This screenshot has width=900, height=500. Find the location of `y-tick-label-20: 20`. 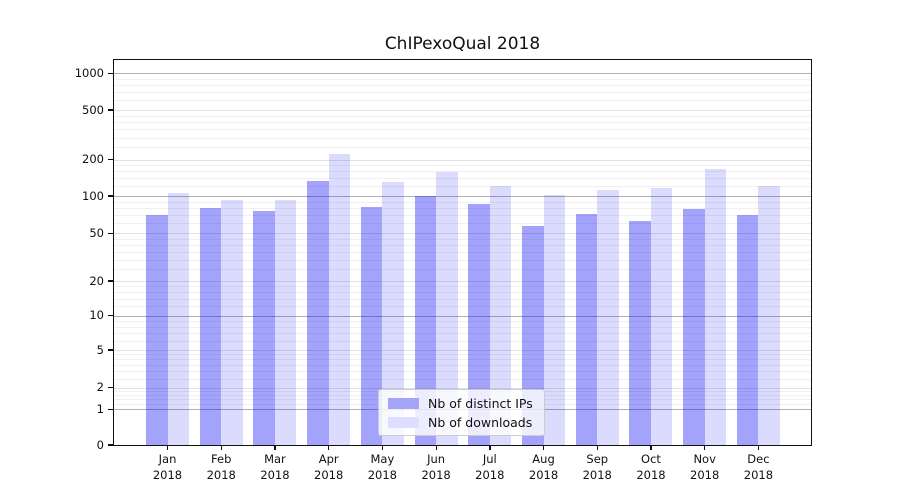

y-tick-label-20: 20 is located at coordinates (96, 280).